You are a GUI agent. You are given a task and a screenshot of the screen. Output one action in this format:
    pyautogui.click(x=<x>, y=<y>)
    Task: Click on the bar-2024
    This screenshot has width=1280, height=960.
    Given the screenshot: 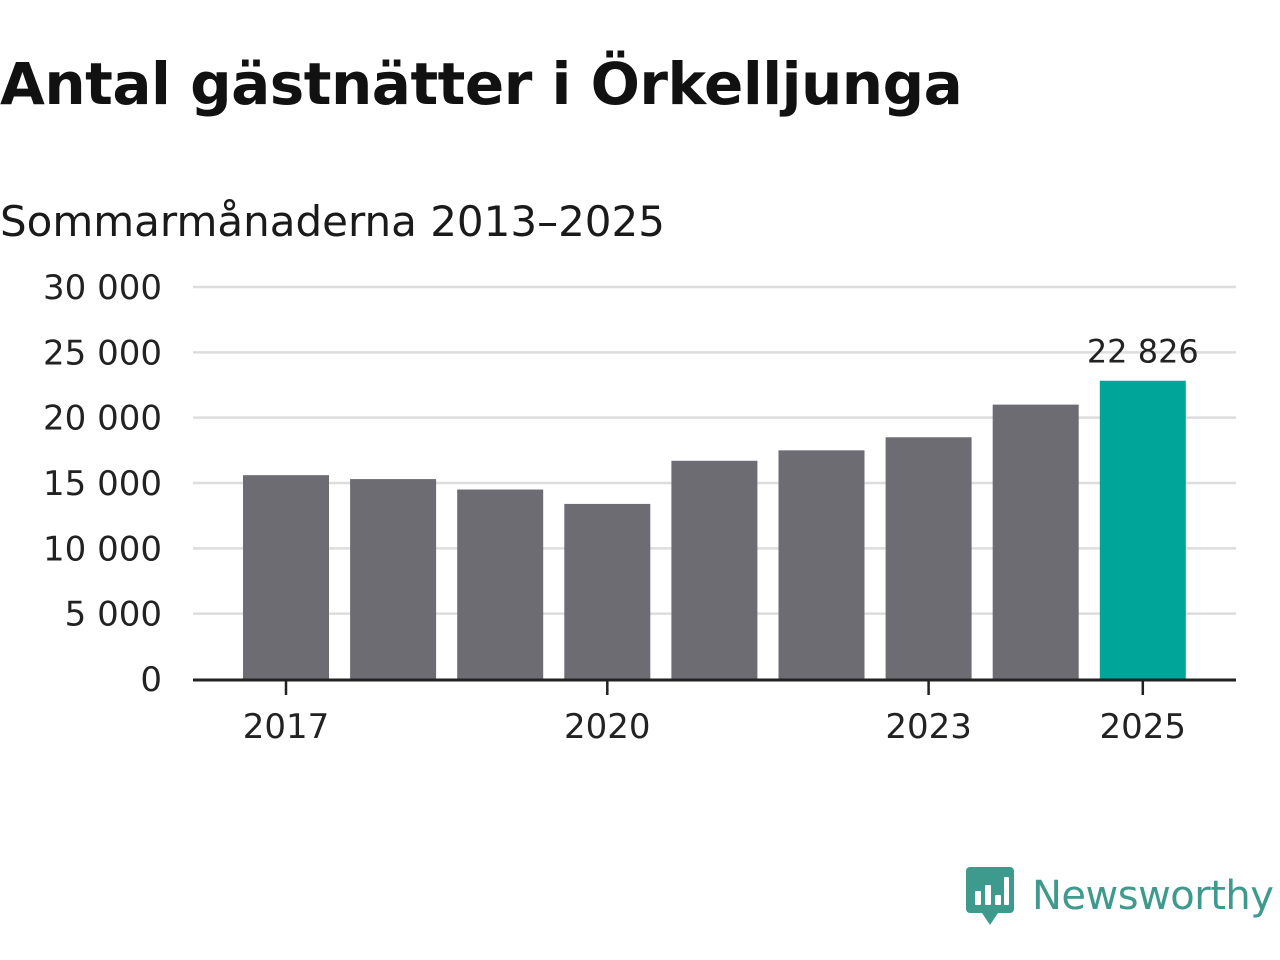 What is the action you would take?
    pyautogui.click(x=1035, y=541)
    